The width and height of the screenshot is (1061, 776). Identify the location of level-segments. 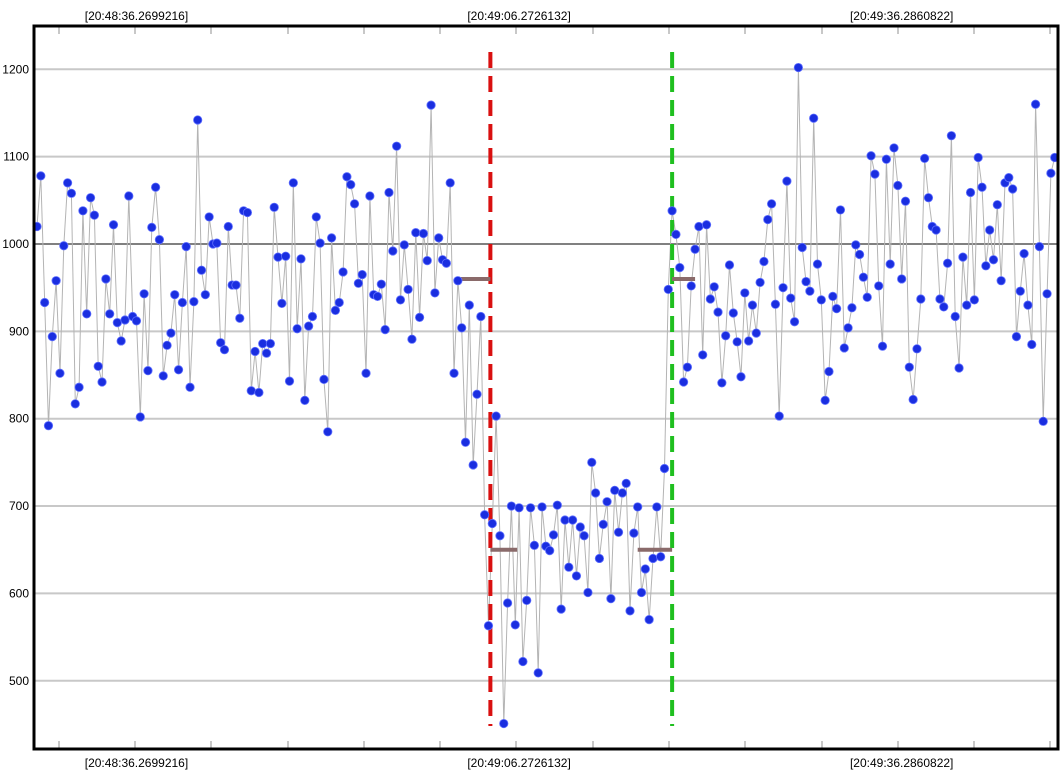
(577, 414).